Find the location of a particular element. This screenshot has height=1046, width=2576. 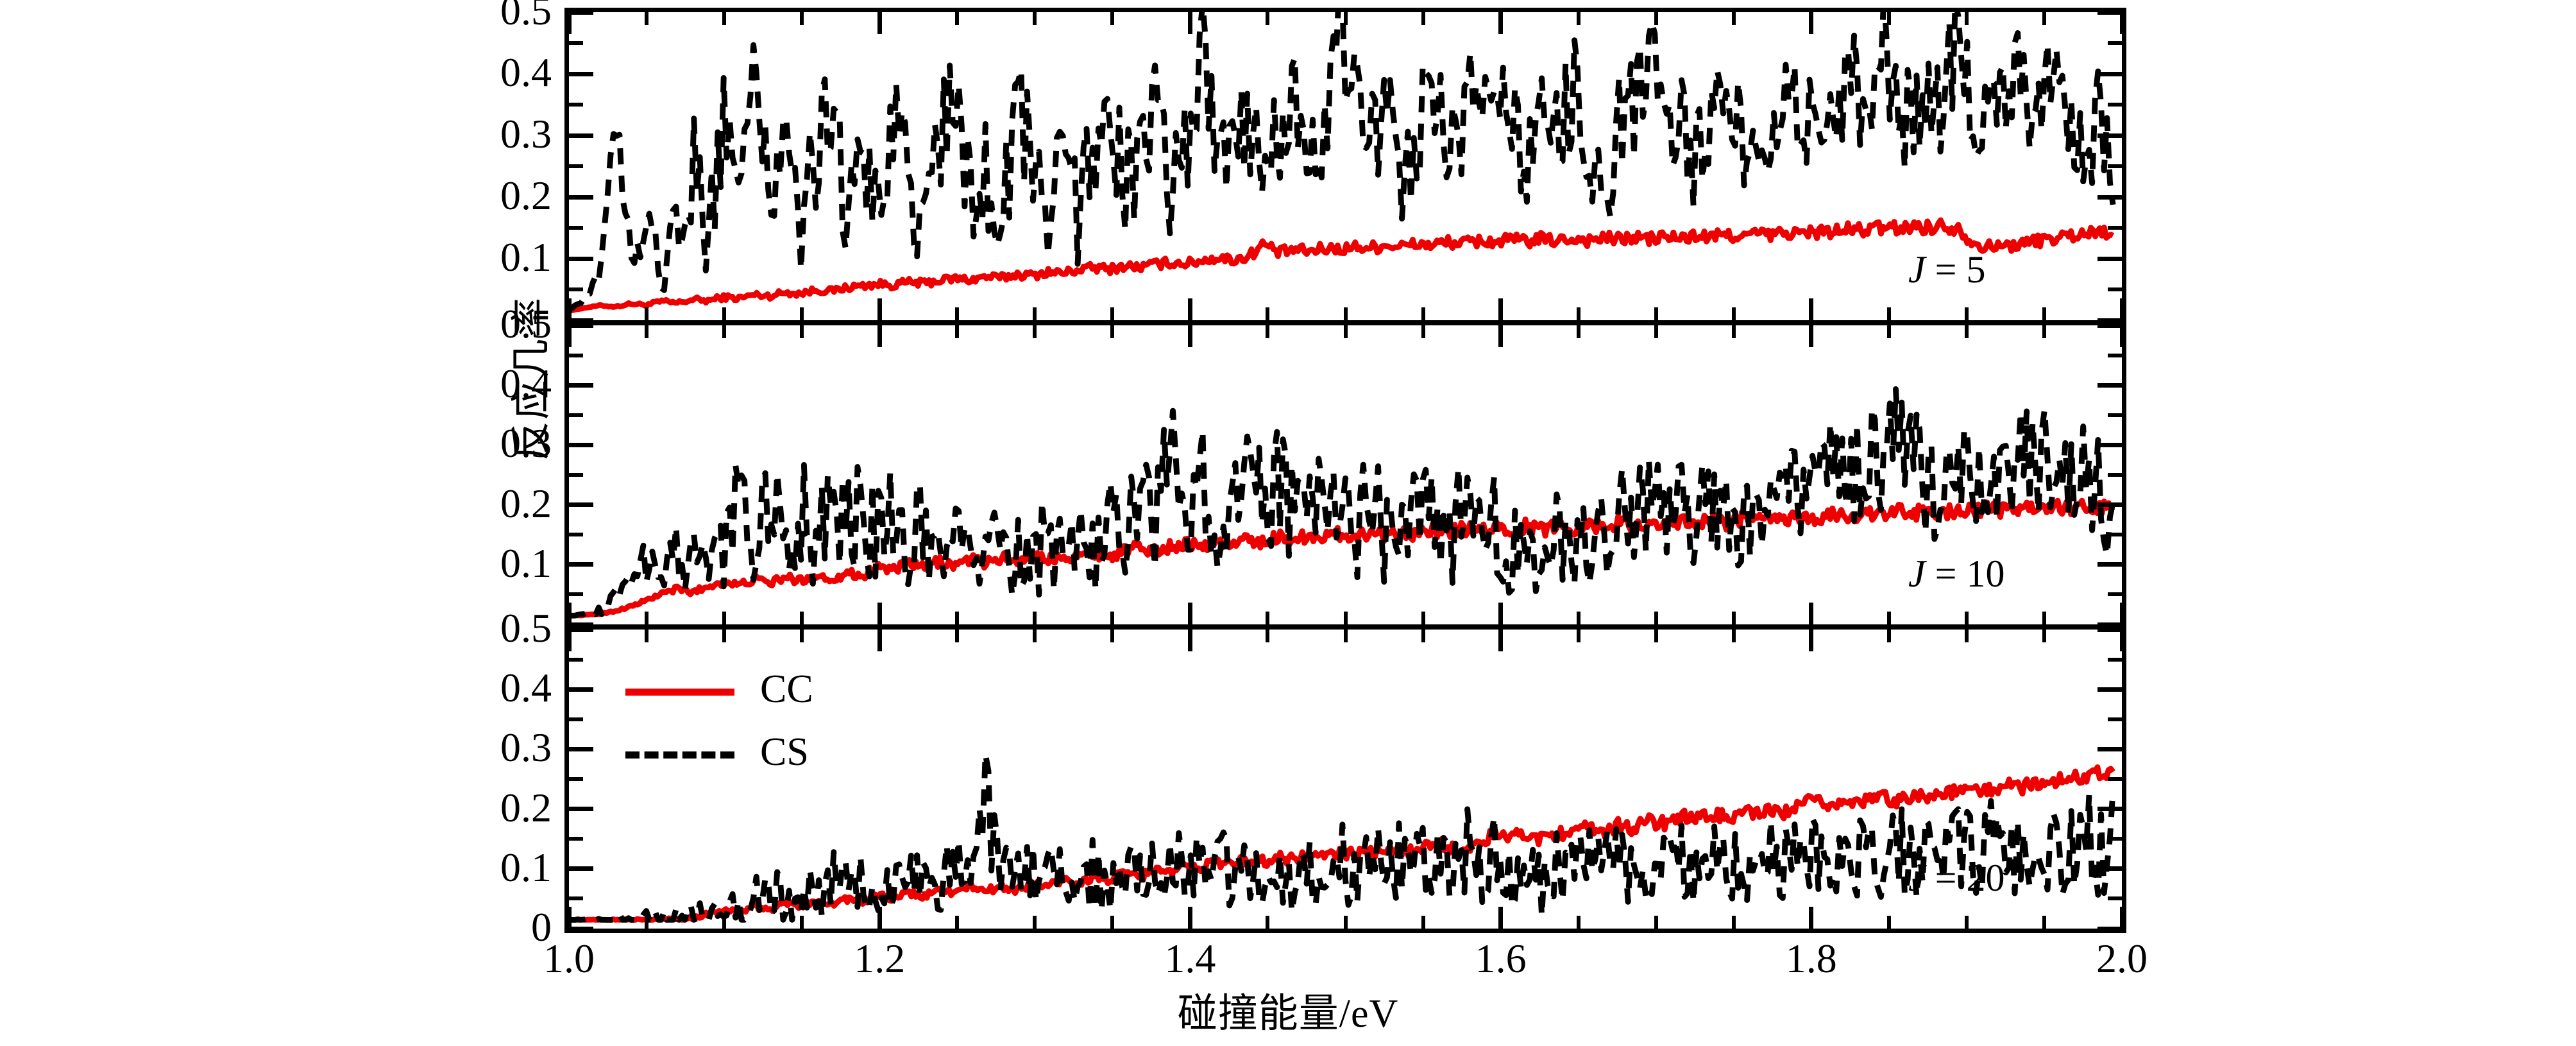

y-tick-label-p3-0.1: 0.1 is located at coordinates (526, 867).